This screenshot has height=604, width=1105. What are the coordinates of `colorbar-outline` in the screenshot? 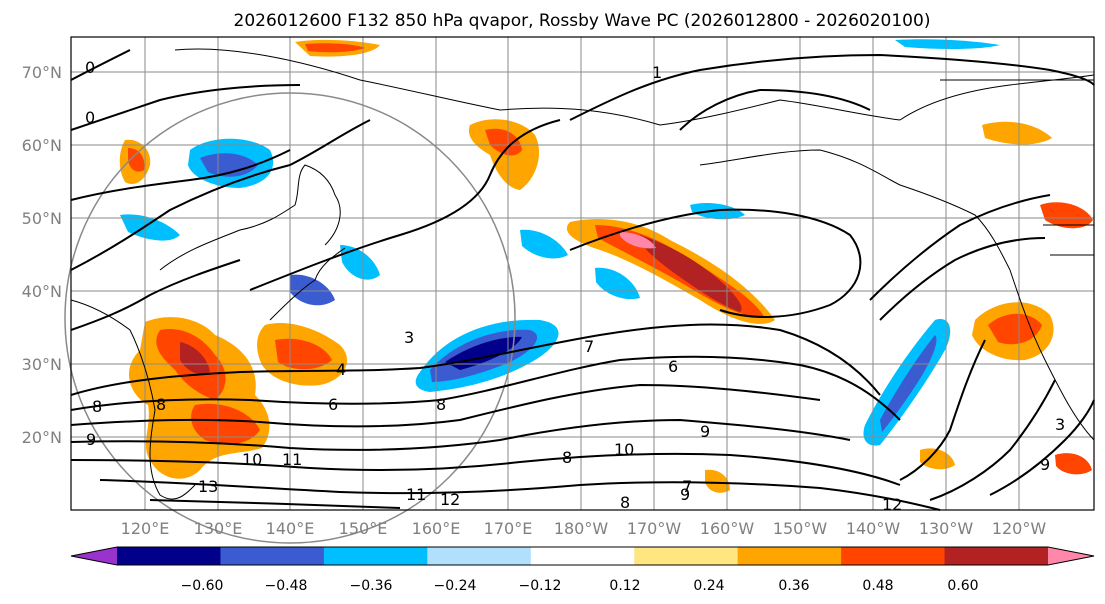 It's located at (582, 556).